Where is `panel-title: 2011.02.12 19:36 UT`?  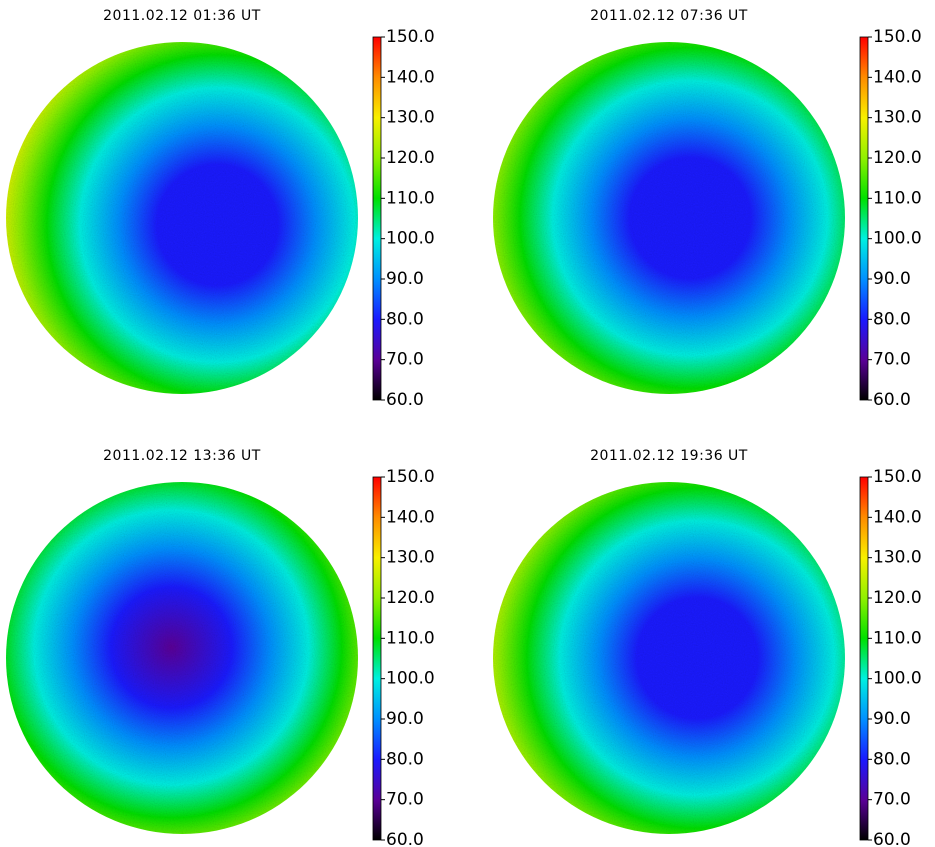 panel-title: 2011.02.12 19:36 UT is located at coordinates (669, 456).